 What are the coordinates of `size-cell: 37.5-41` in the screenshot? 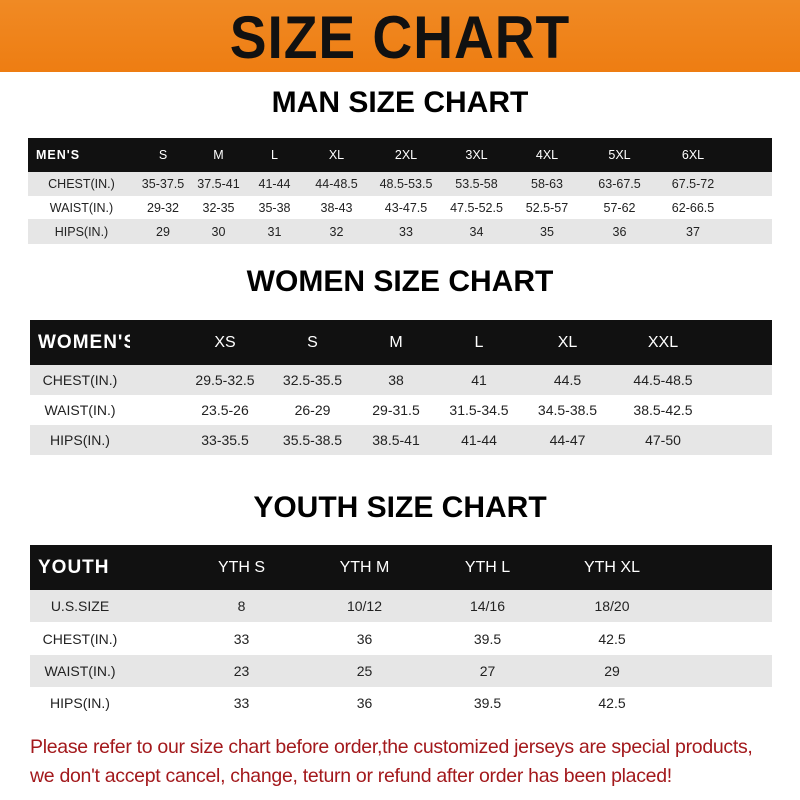 It's located at (218, 184).